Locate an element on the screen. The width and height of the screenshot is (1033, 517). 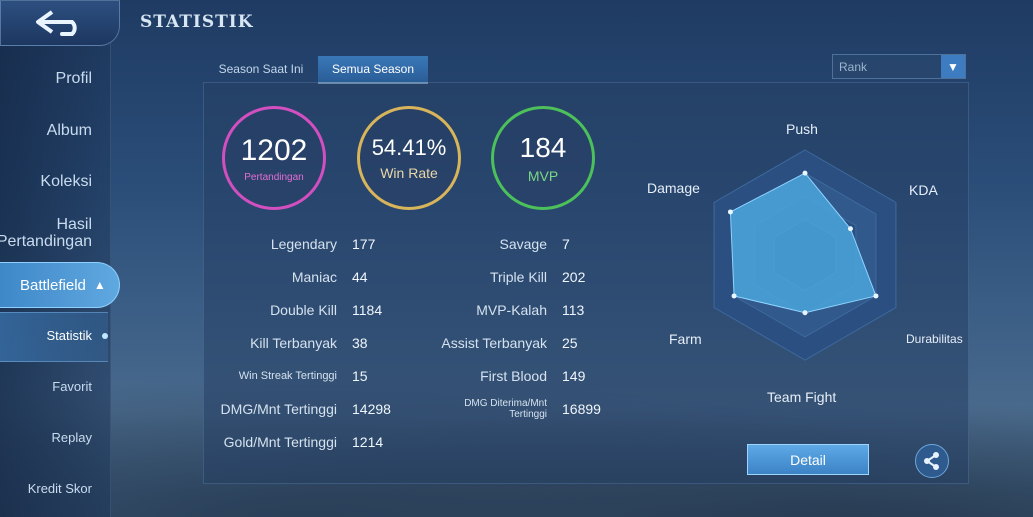
mvp-circle: 184 MVP is located at coordinates (543, 158).